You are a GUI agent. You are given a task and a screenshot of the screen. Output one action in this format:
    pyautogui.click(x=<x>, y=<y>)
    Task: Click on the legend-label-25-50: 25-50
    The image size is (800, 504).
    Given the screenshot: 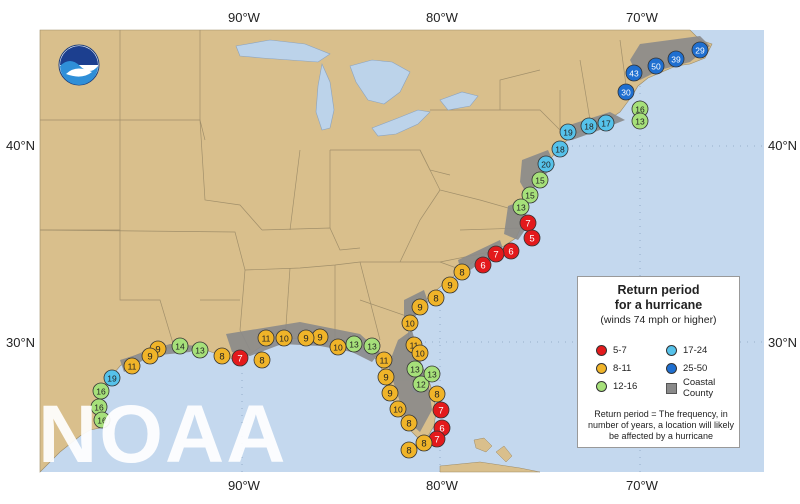 What is the action you would take?
    pyautogui.click(x=695, y=368)
    